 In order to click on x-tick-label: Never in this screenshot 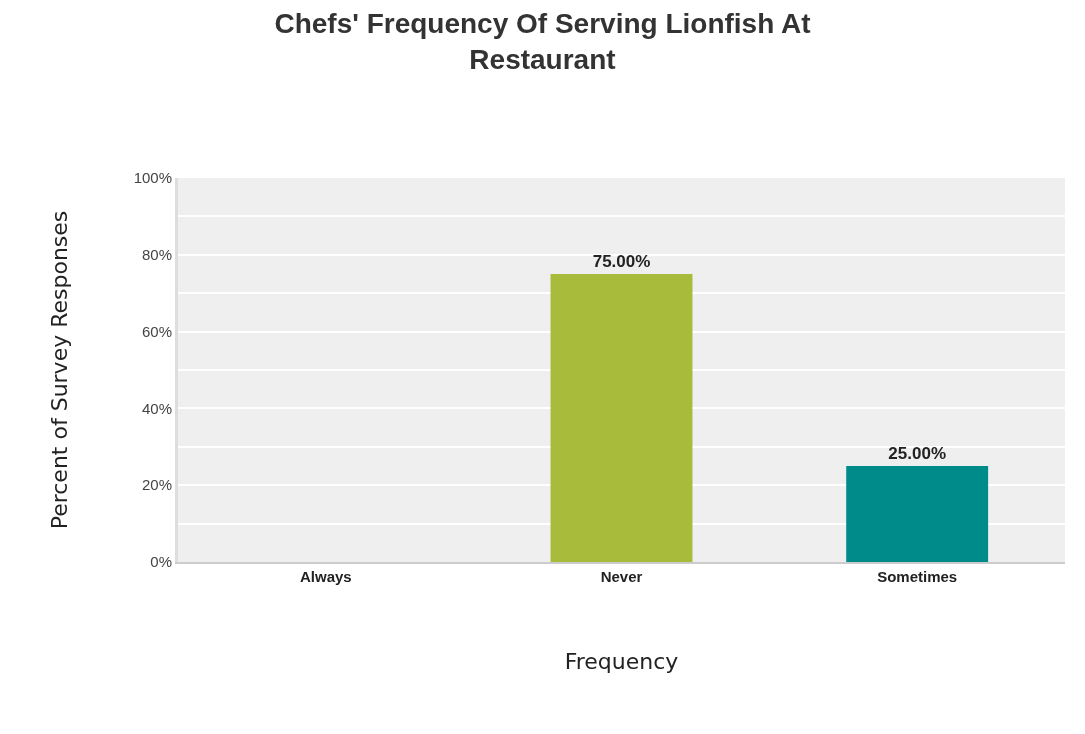, I will do `click(621, 576)`.